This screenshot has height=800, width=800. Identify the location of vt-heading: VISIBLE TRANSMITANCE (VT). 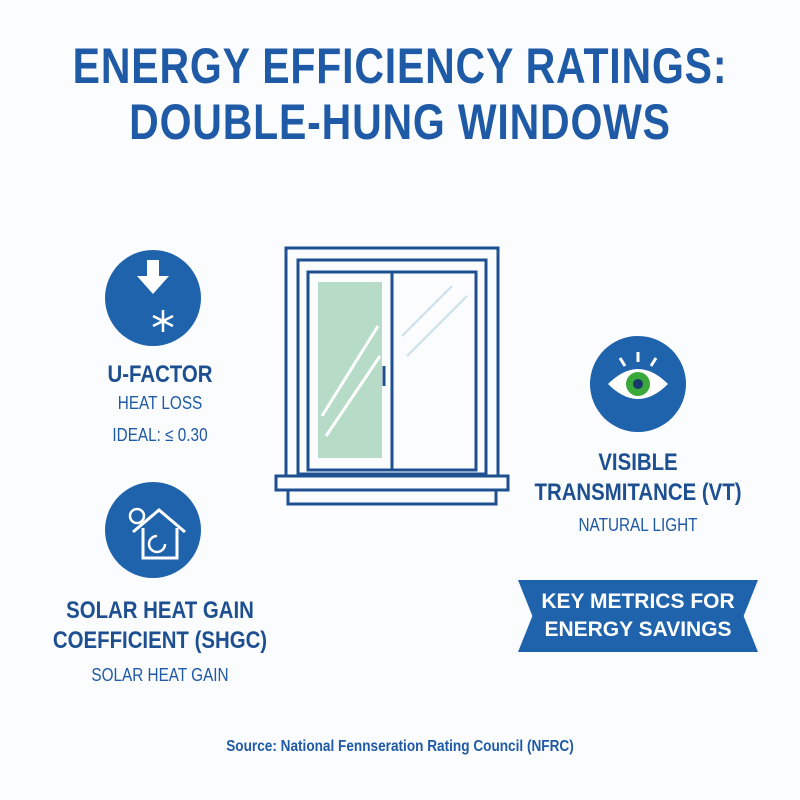
(638, 477).